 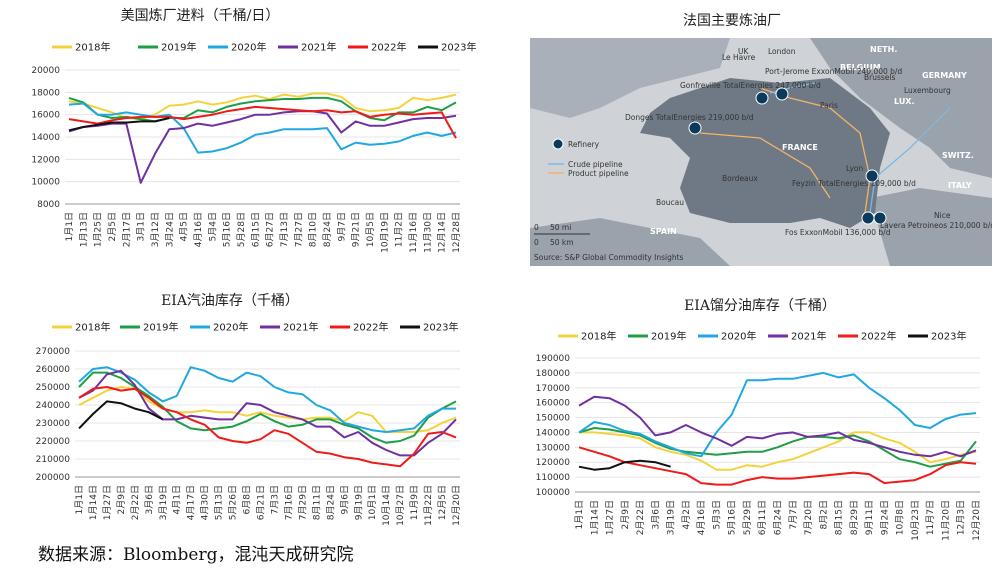 What do you see at coordinates (45, 138) in the screenshot?
I see `y-tick-label: 14000` at bounding box center [45, 138].